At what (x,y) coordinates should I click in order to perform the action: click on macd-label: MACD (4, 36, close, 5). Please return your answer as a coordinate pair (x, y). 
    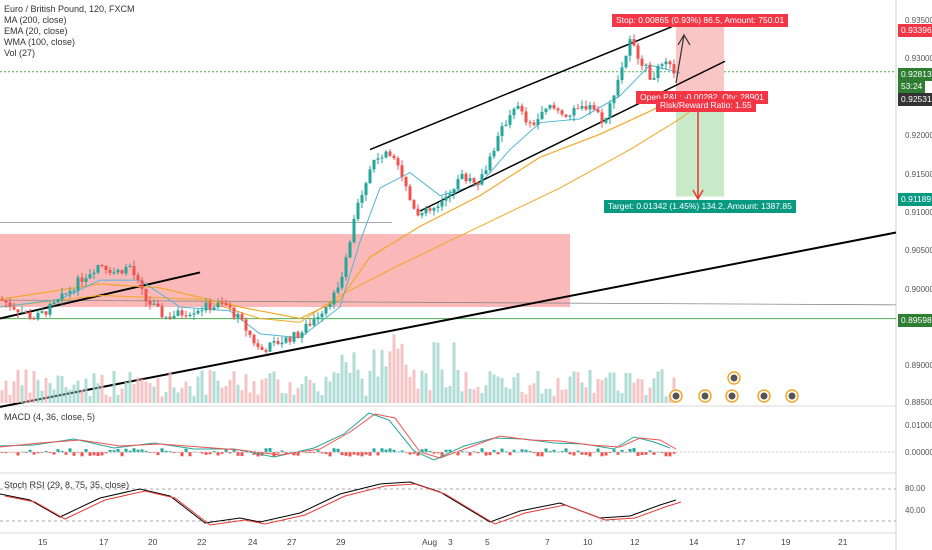
    Looking at the image, I should click on (50, 417).